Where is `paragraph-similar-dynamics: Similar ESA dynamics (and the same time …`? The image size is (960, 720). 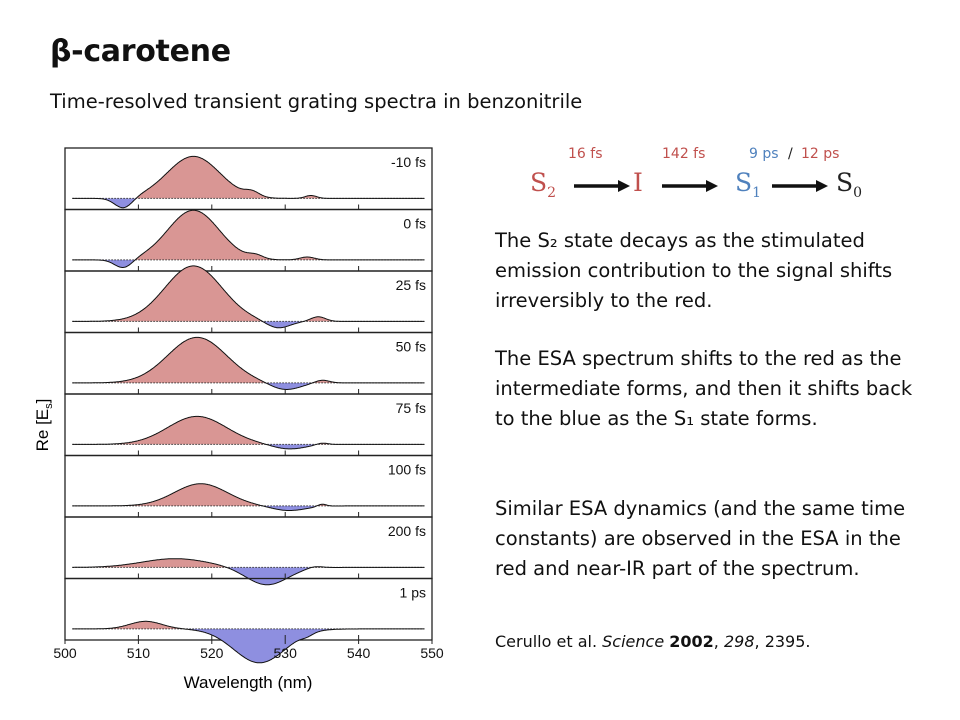
paragraph-similar-dynamics: Similar ESA dynamics (and the same time … is located at coordinates (700, 538).